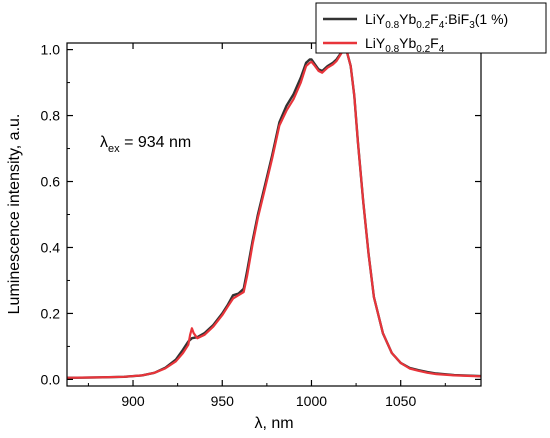  Describe the element at coordinates (51, 50) in the screenshot. I see `y-tick-label: 1.0` at that location.